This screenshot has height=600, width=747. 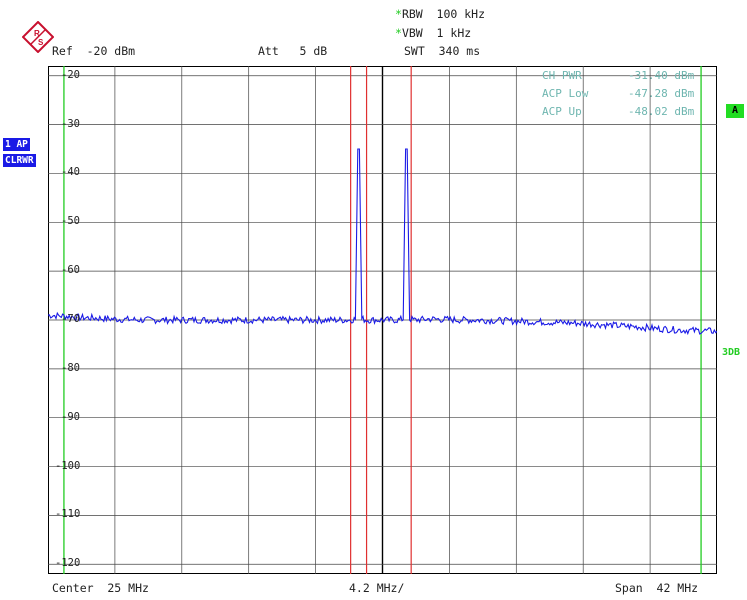 I want to click on attenuation: Att 5 dB, so click(x=293, y=51).